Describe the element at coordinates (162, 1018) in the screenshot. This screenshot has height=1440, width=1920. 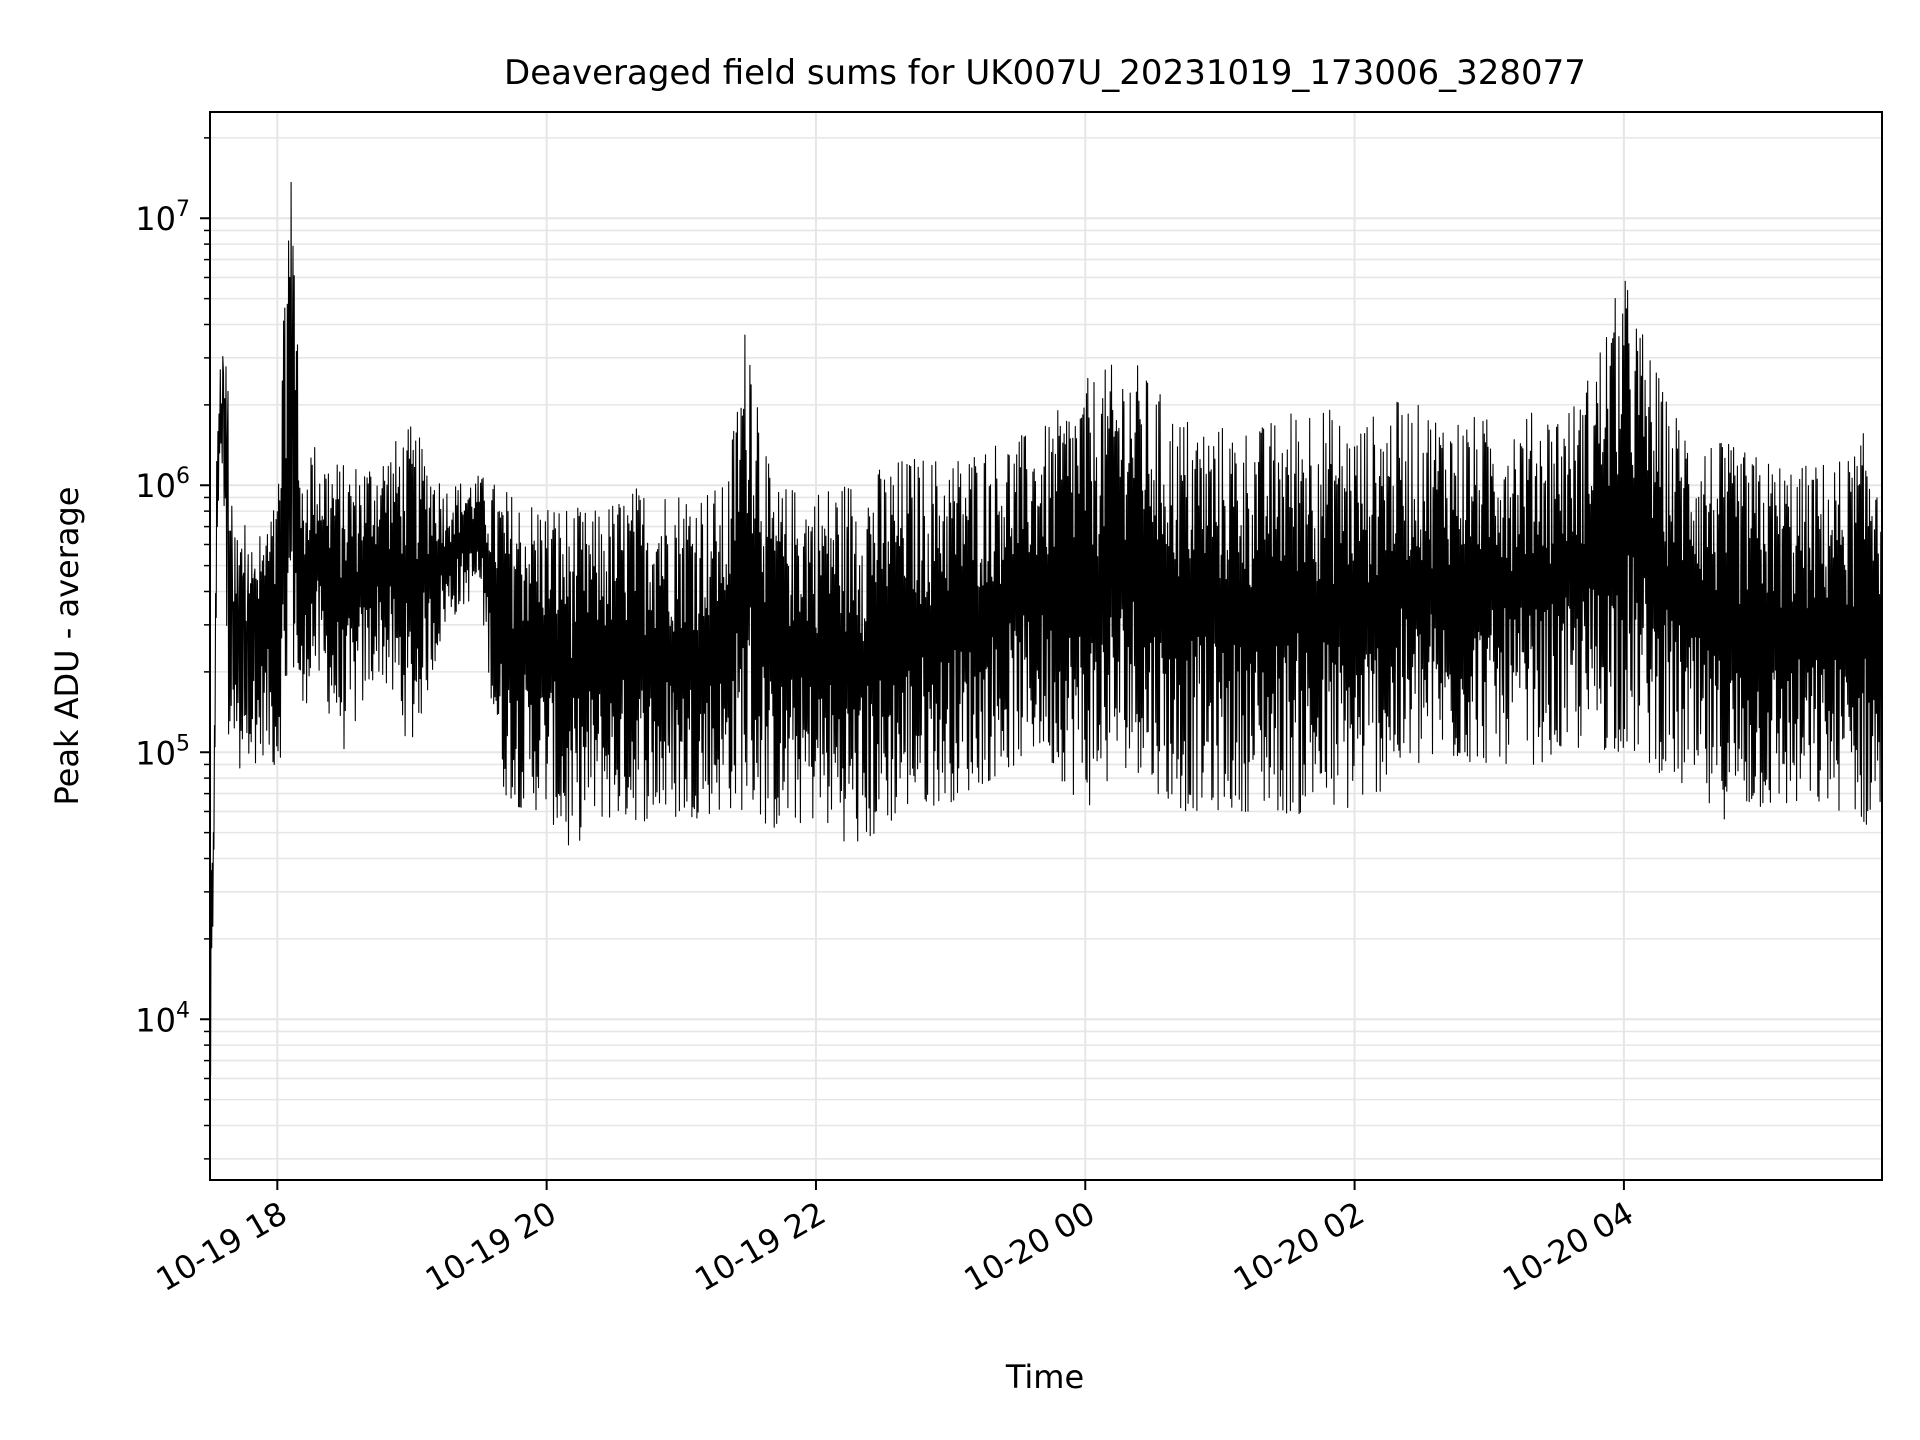
I see `y-tick-label: 104` at that location.